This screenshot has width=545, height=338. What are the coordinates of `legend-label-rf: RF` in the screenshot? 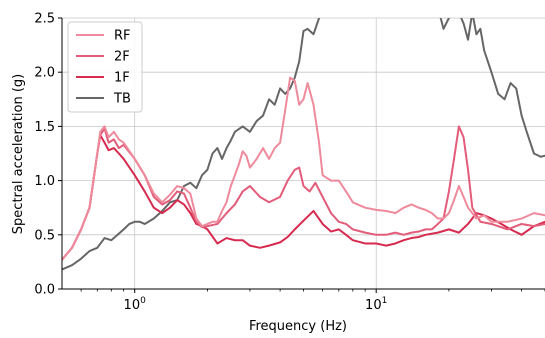 It's located at (122, 36).